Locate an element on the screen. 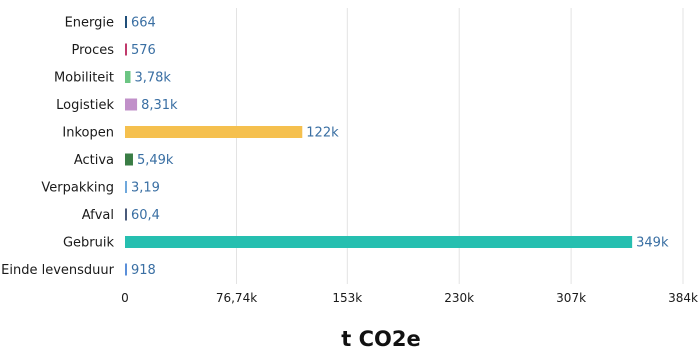 This screenshot has height=351, width=699. category-label: Verpakking is located at coordinates (77, 188).